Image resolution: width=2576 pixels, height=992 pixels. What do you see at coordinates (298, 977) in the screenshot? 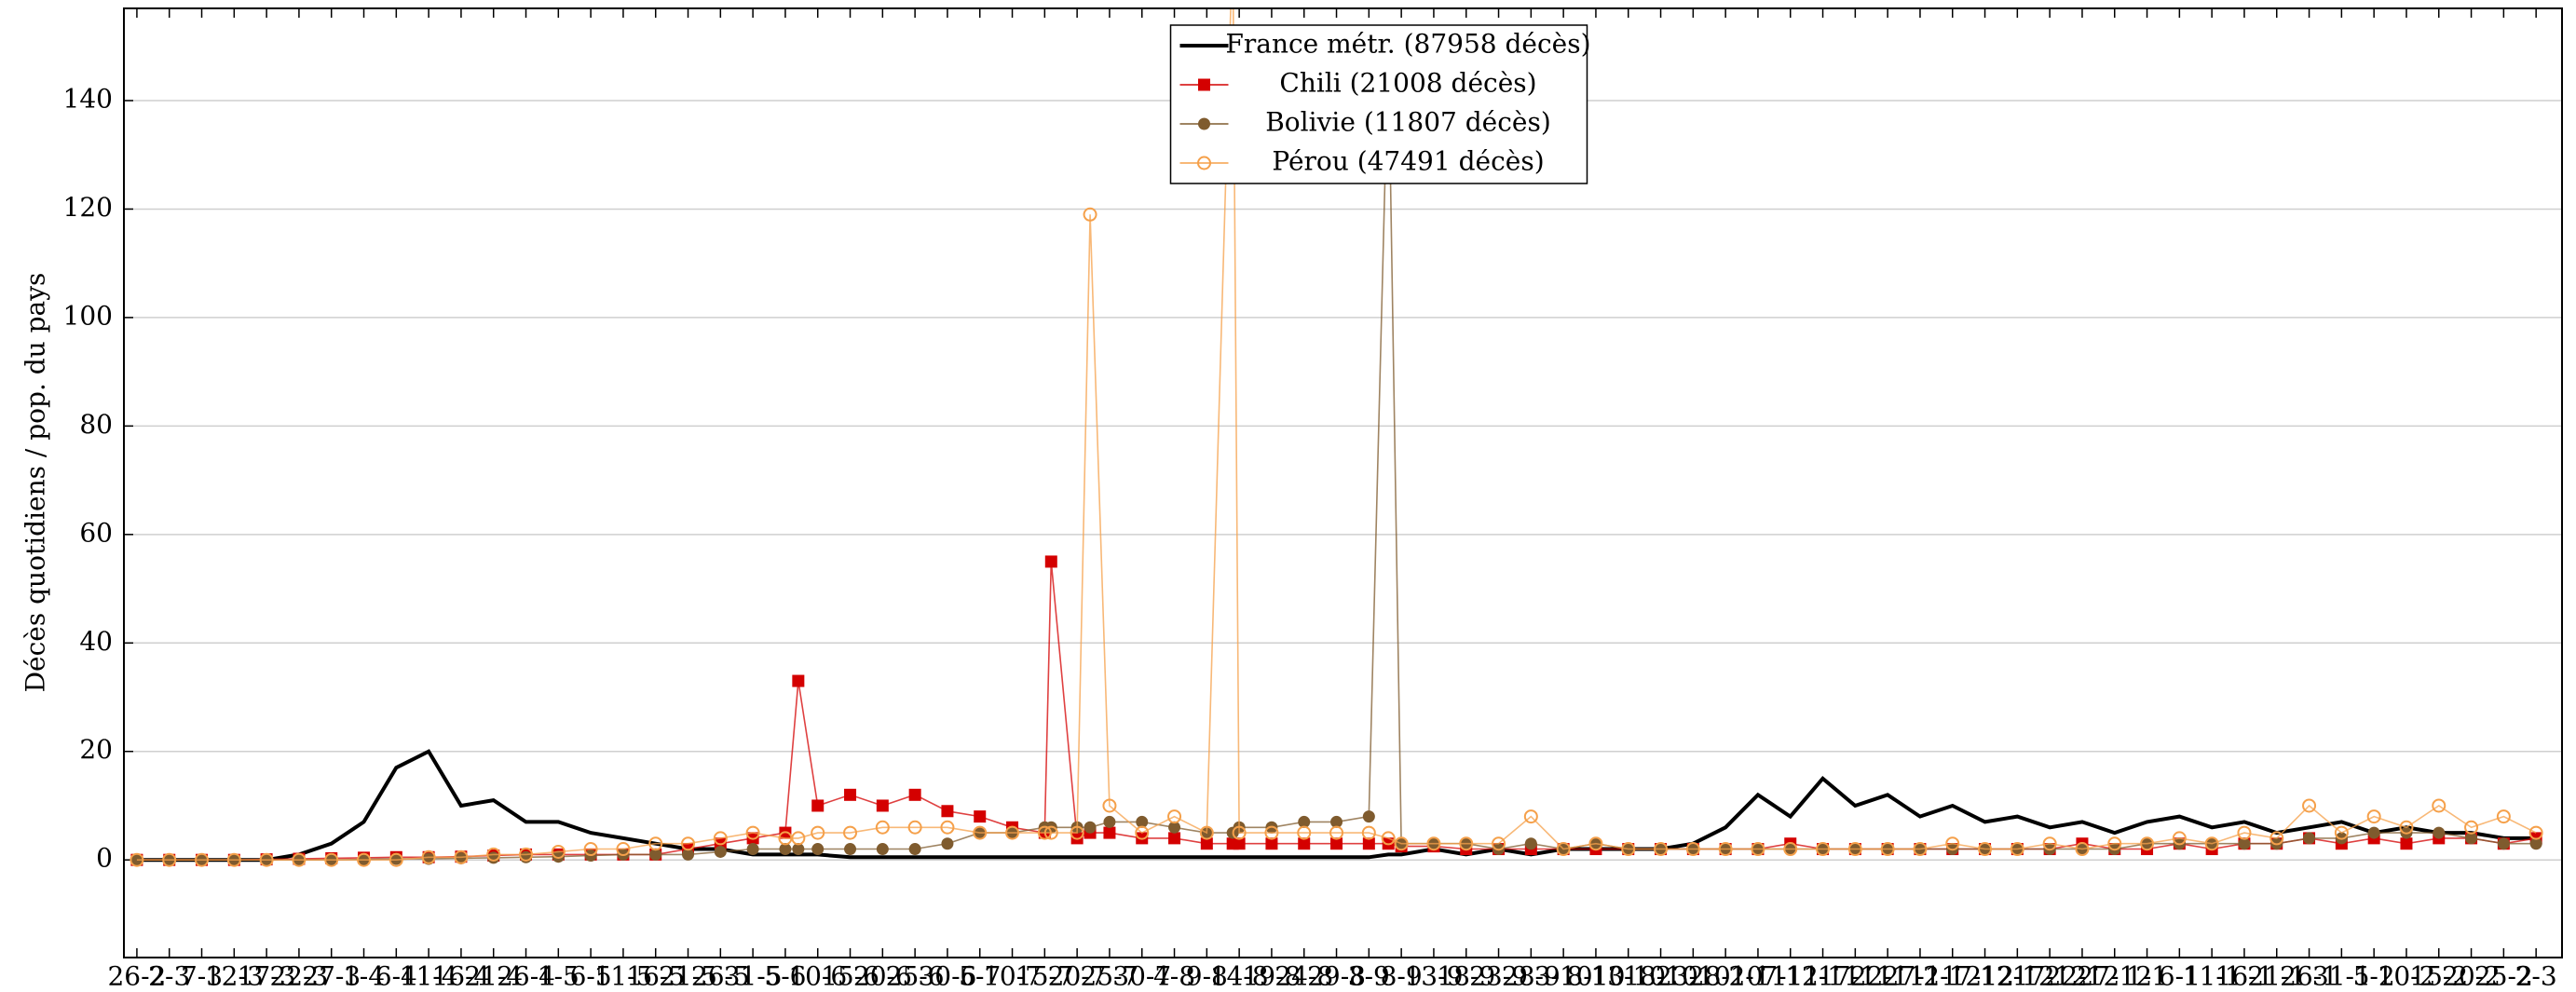
I see `x-tick-label: 22-3` at bounding box center [298, 977].